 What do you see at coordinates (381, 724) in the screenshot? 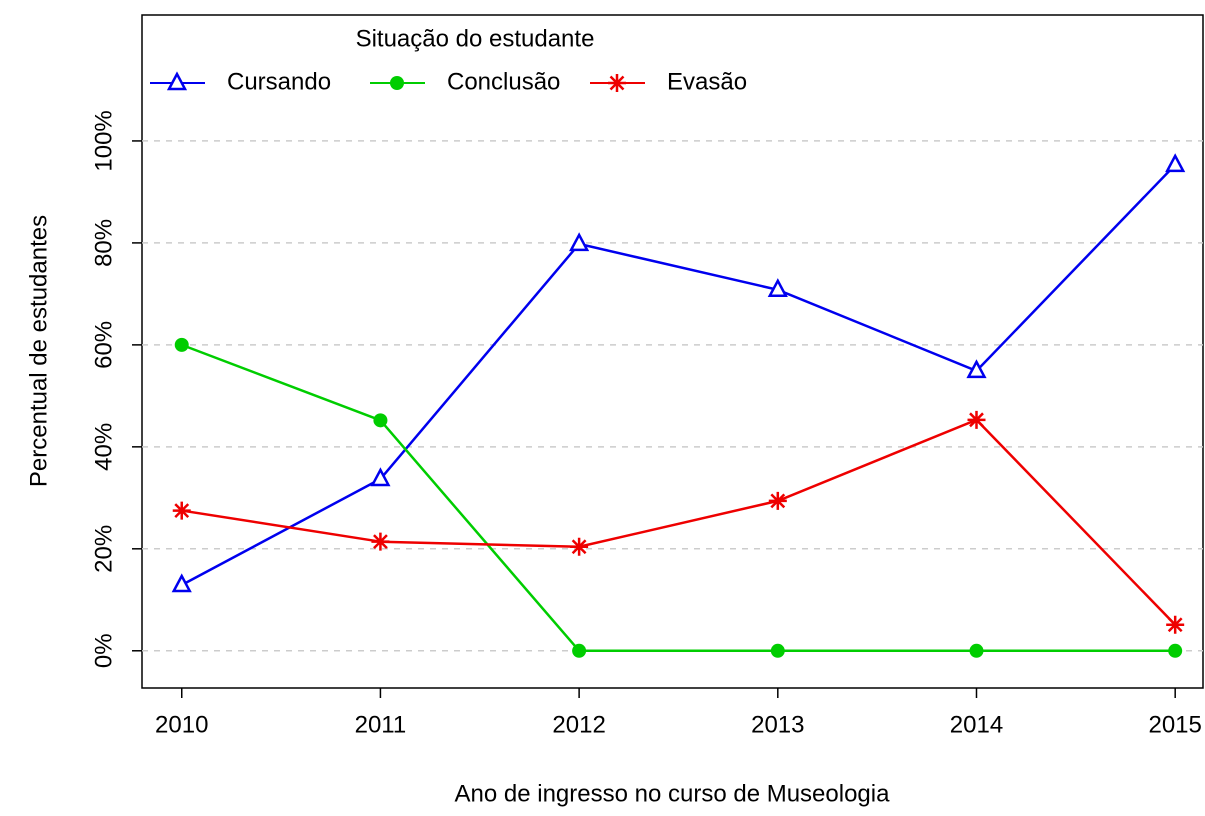
I see `x-tick-label: 2011` at bounding box center [381, 724].